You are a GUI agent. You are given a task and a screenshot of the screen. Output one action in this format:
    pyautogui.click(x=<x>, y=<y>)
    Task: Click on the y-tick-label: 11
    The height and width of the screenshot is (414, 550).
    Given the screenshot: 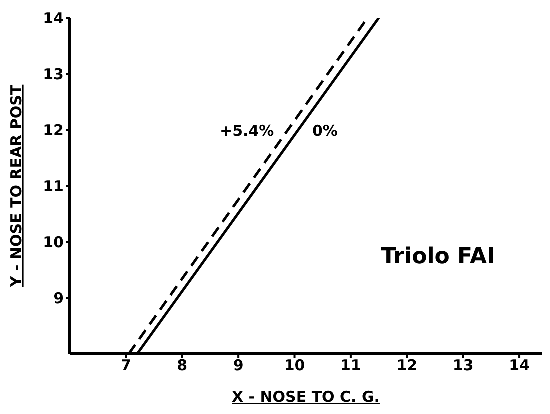 What is the action you would take?
    pyautogui.click(x=53, y=186)
    